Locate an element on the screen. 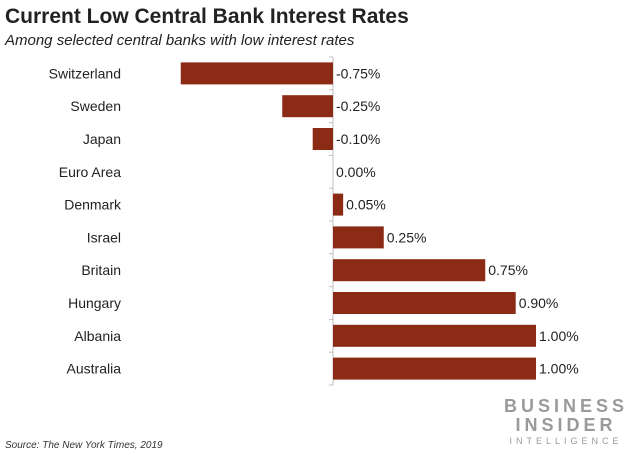 This screenshot has width=640, height=455. bar-australia is located at coordinates (434, 368).